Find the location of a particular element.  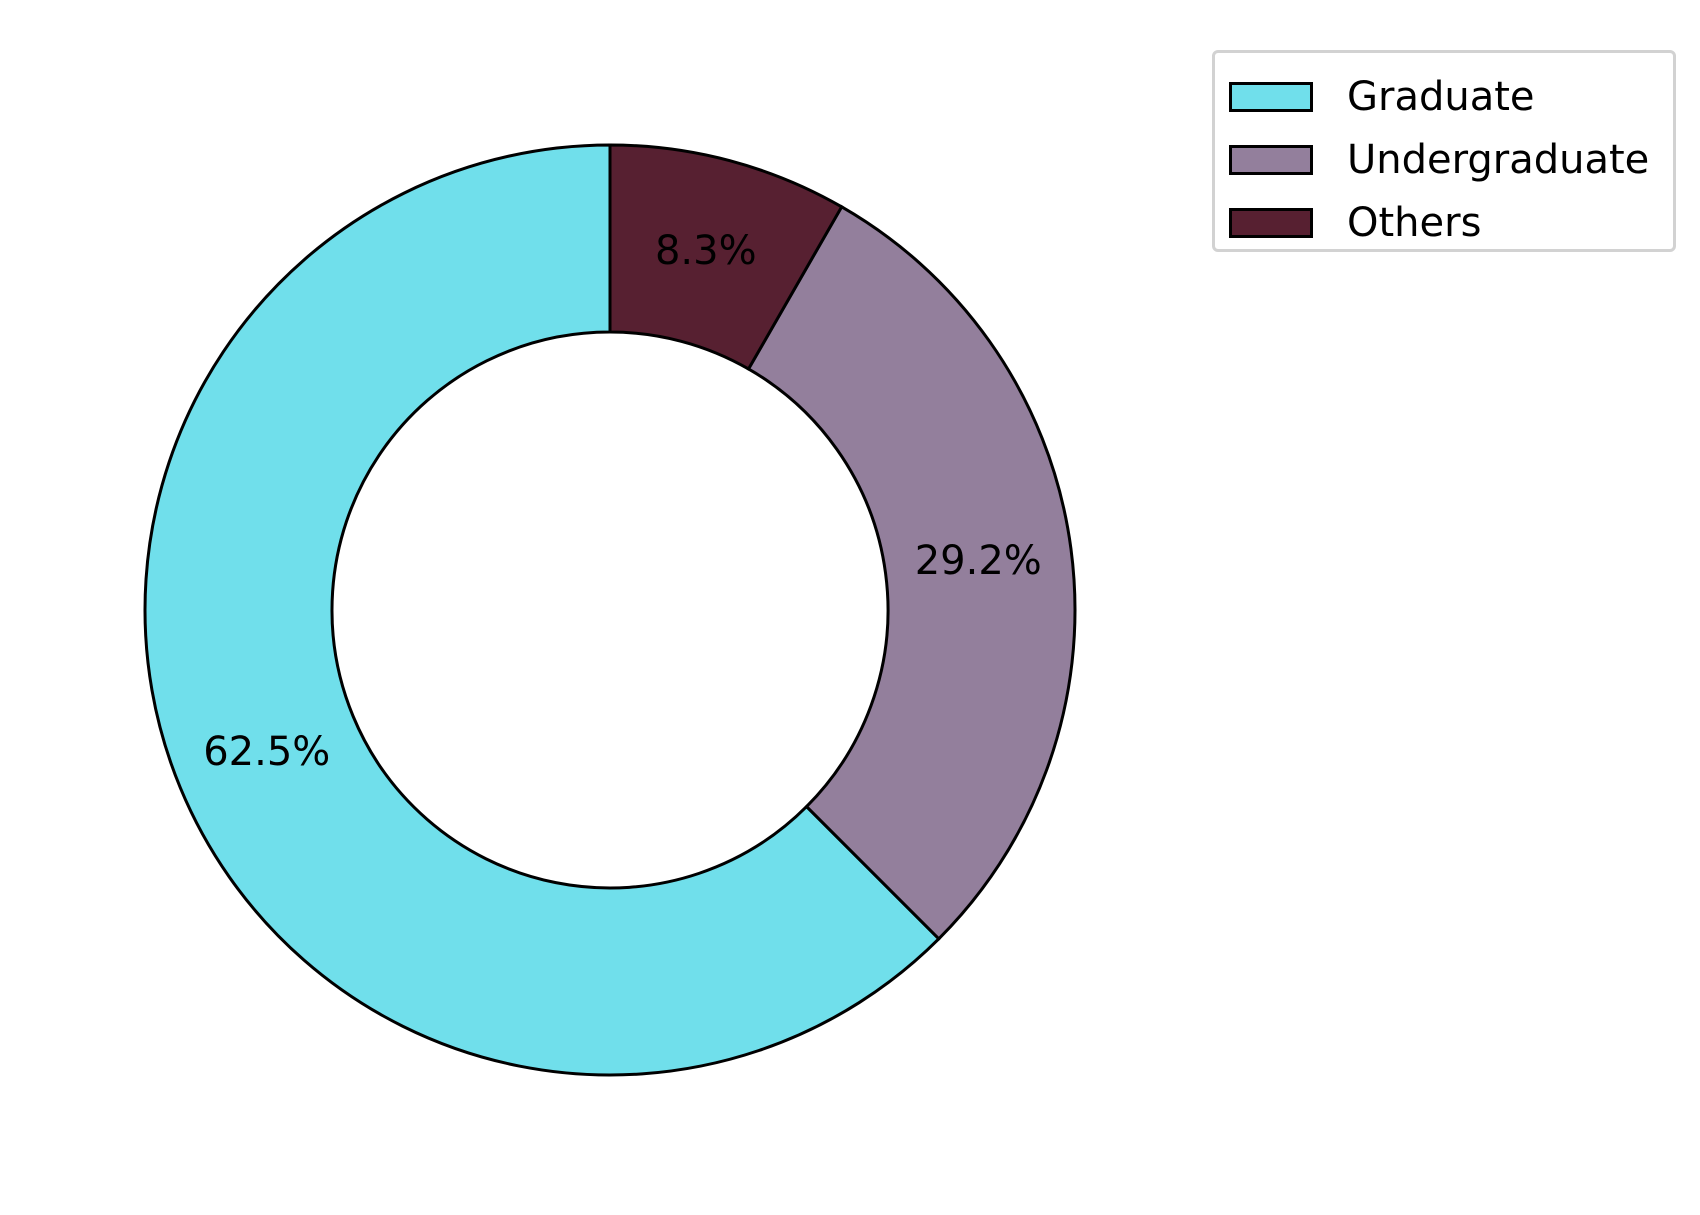

legend-item-undergraduate: Undergraduate is located at coordinates (1444, 159).